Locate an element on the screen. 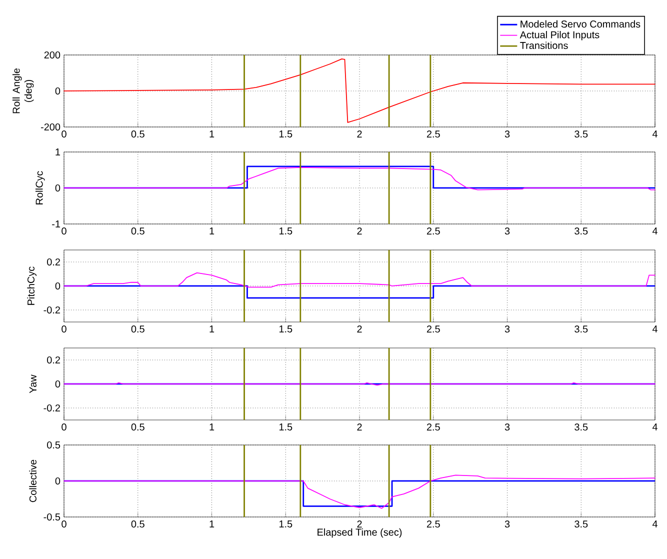 The width and height of the screenshot is (667, 559). y-tick-label: -0.5 is located at coordinates (52, 517).